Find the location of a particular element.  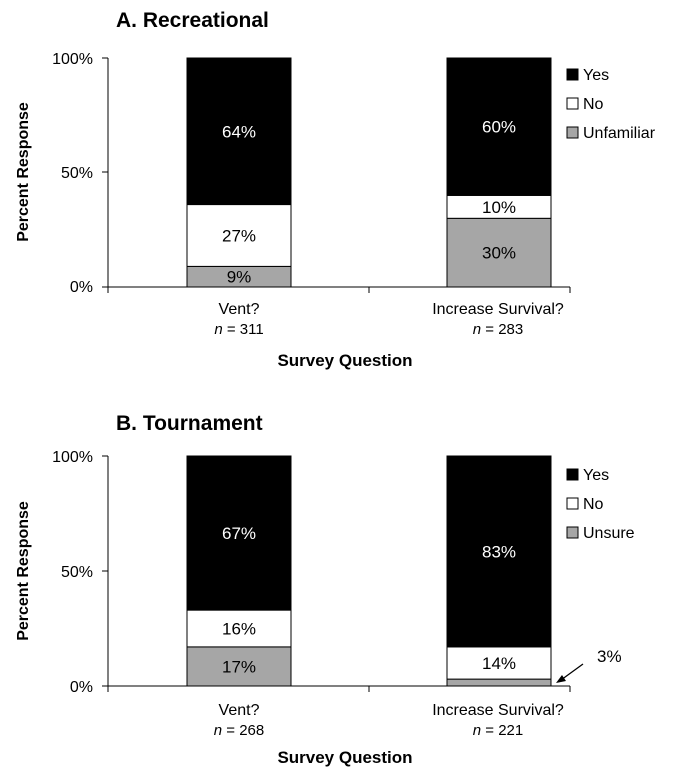

data-label: 17% is located at coordinates (239, 666).